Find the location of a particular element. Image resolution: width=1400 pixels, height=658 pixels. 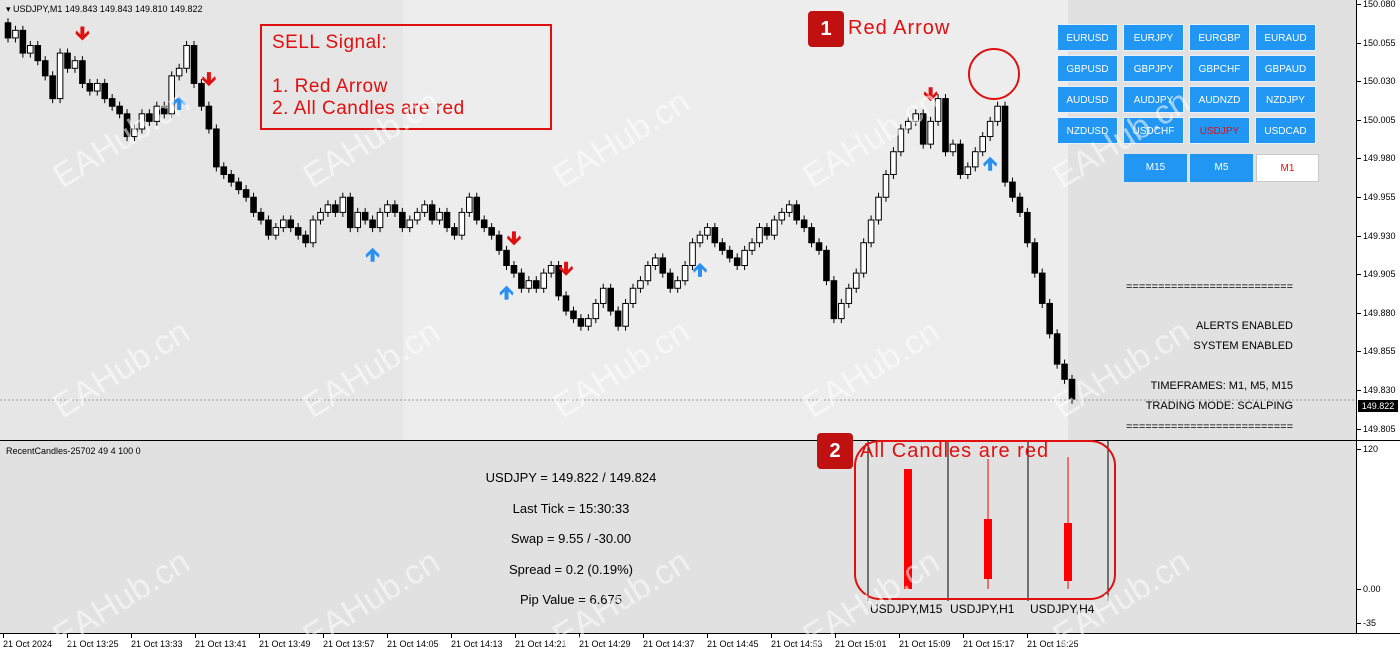

symbol-button-eurgbp: EURGBP is located at coordinates (1219, 37).